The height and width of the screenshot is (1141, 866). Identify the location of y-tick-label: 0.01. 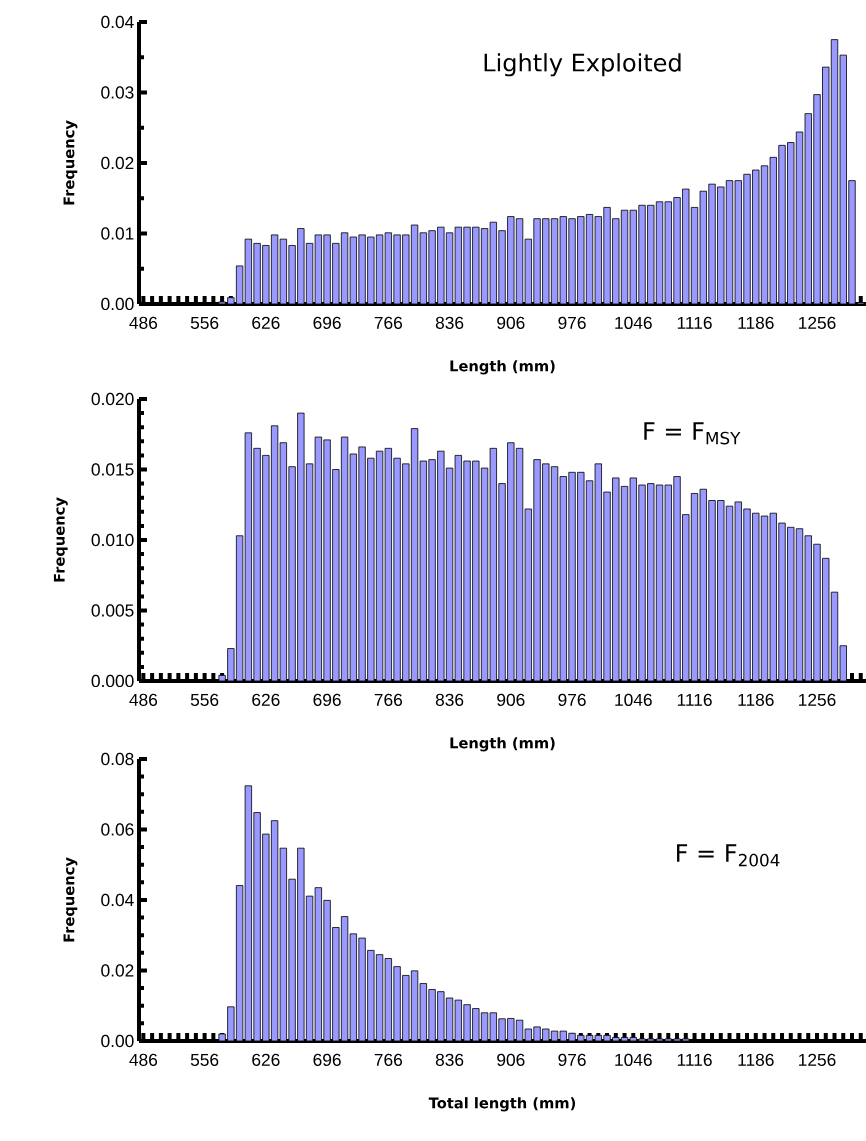
(117, 233).